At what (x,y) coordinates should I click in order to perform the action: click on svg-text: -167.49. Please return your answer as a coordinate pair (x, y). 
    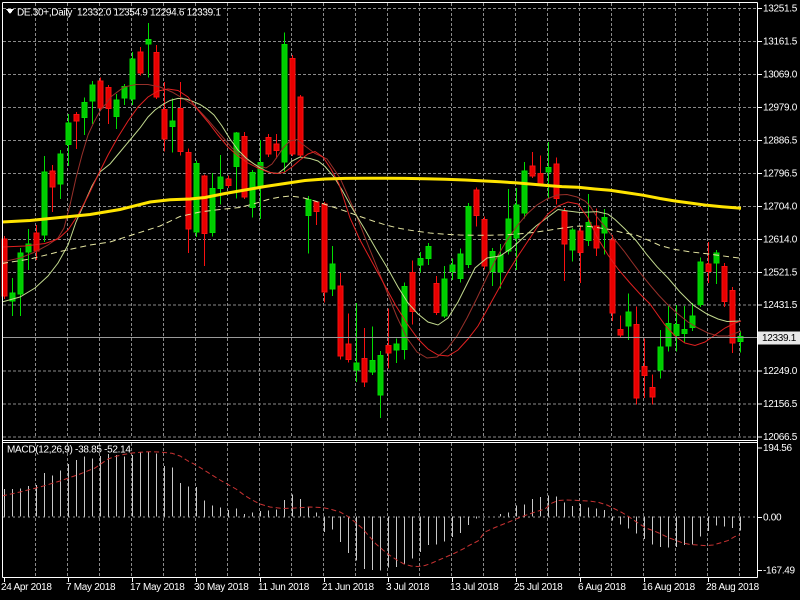
    Looking at the image, I should click on (779, 571).